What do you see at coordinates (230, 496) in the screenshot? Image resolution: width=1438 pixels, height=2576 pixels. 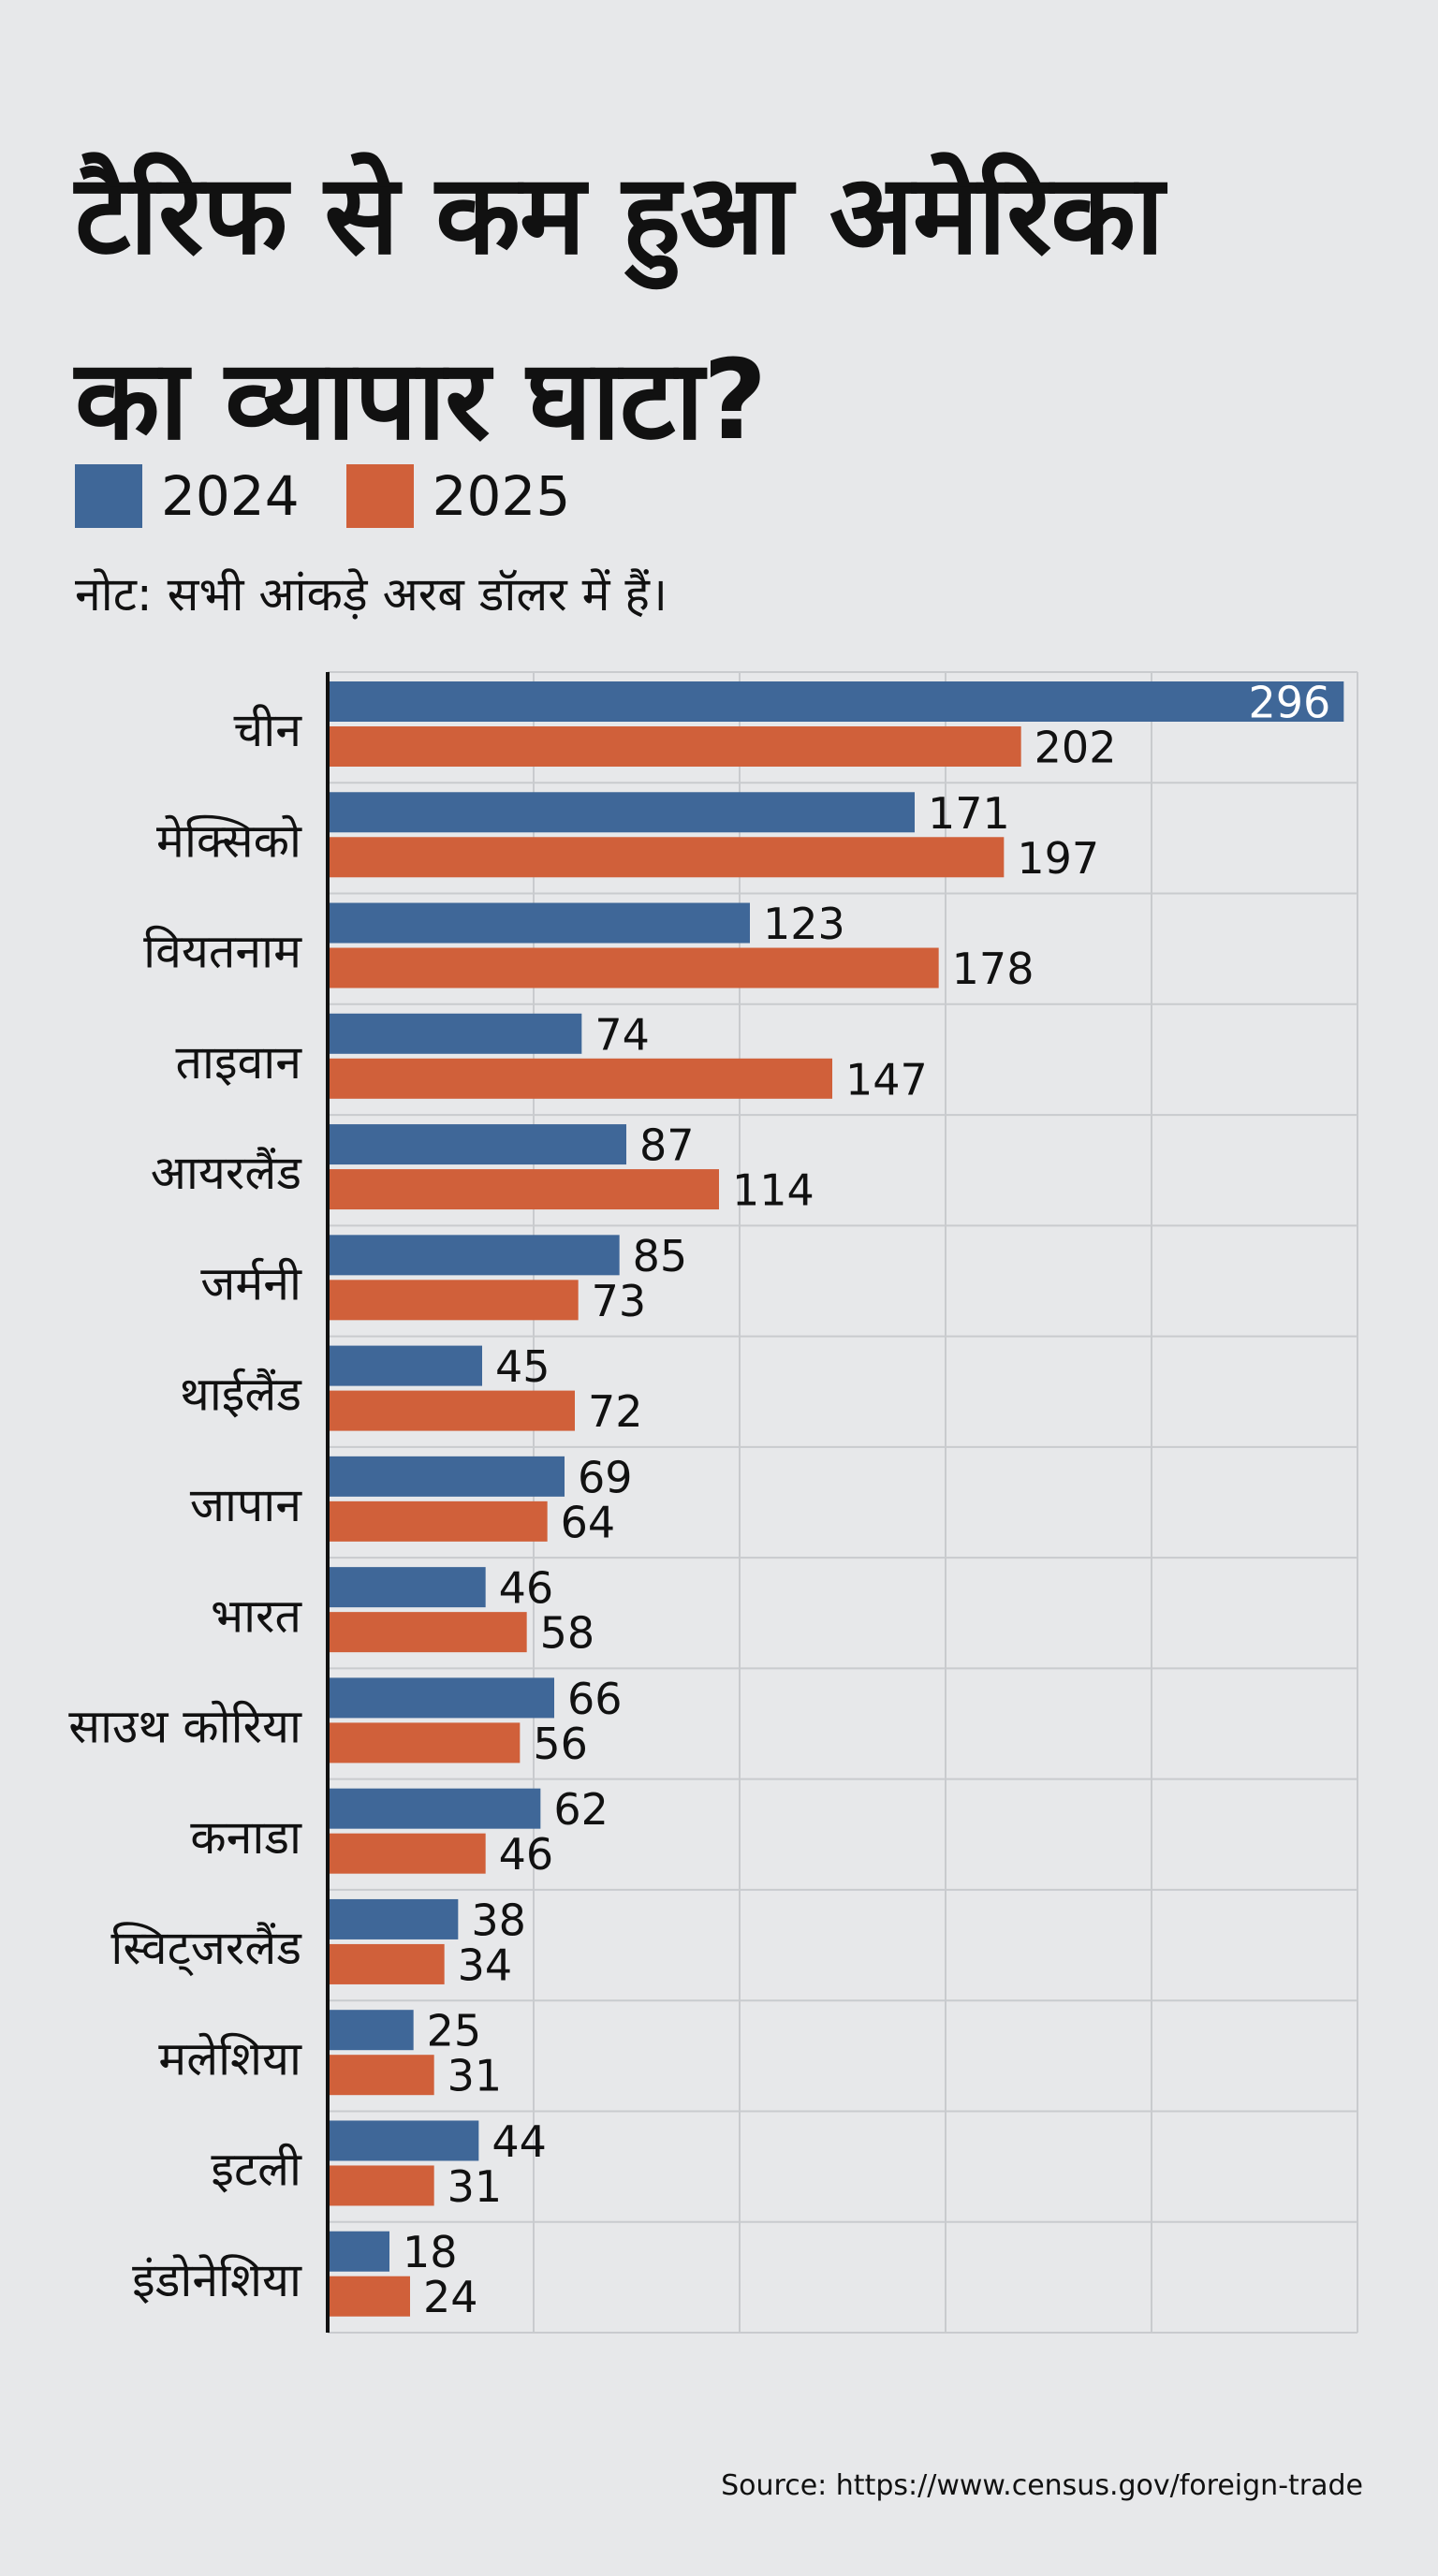 I see `legend-label-2024: 2024` at bounding box center [230, 496].